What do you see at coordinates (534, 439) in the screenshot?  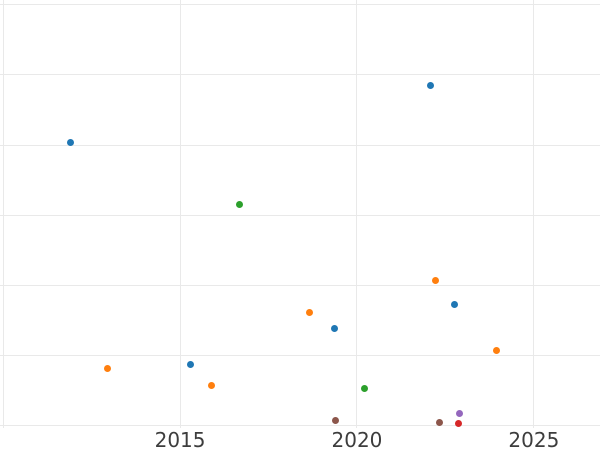 I see `x-tick-label: 2025` at bounding box center [534, 439].